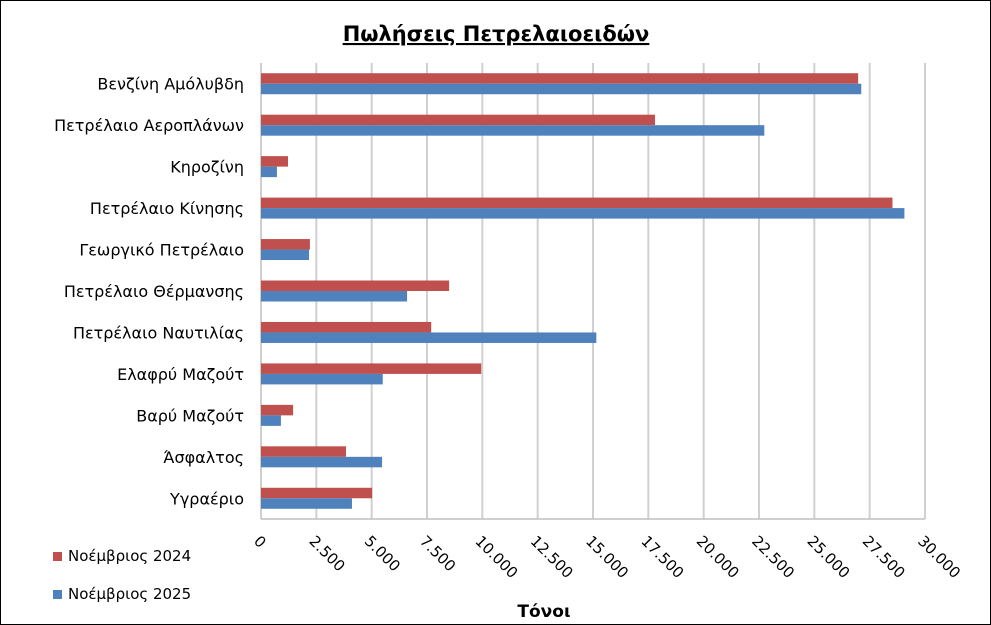 This screenshot has height=625, width=991. I want to click on y-category-label: Πετρέλαιο Θέρμανσης, so click(154, 291).